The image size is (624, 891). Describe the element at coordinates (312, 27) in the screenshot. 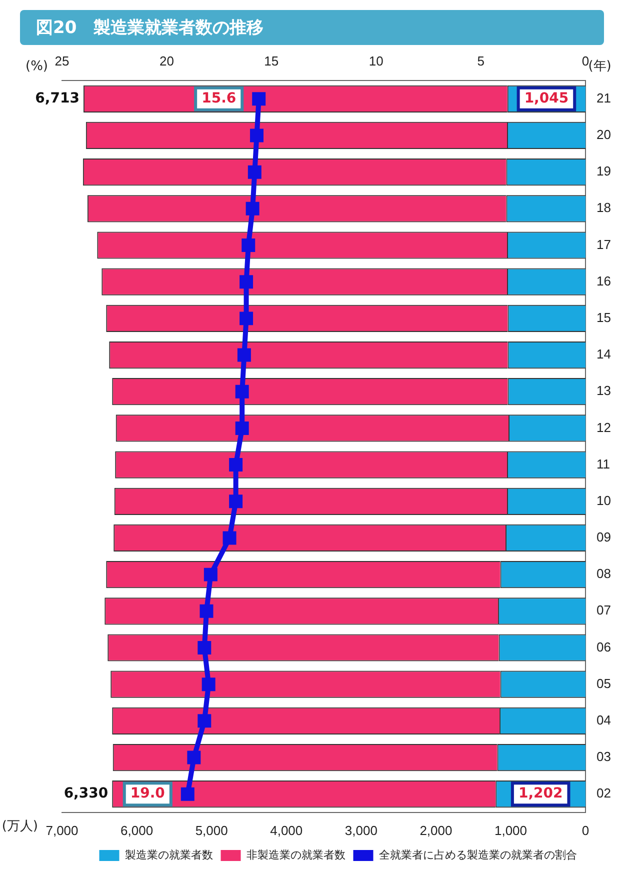

I see `chart-title: 図20 製造業就業者数の推移` at that location.